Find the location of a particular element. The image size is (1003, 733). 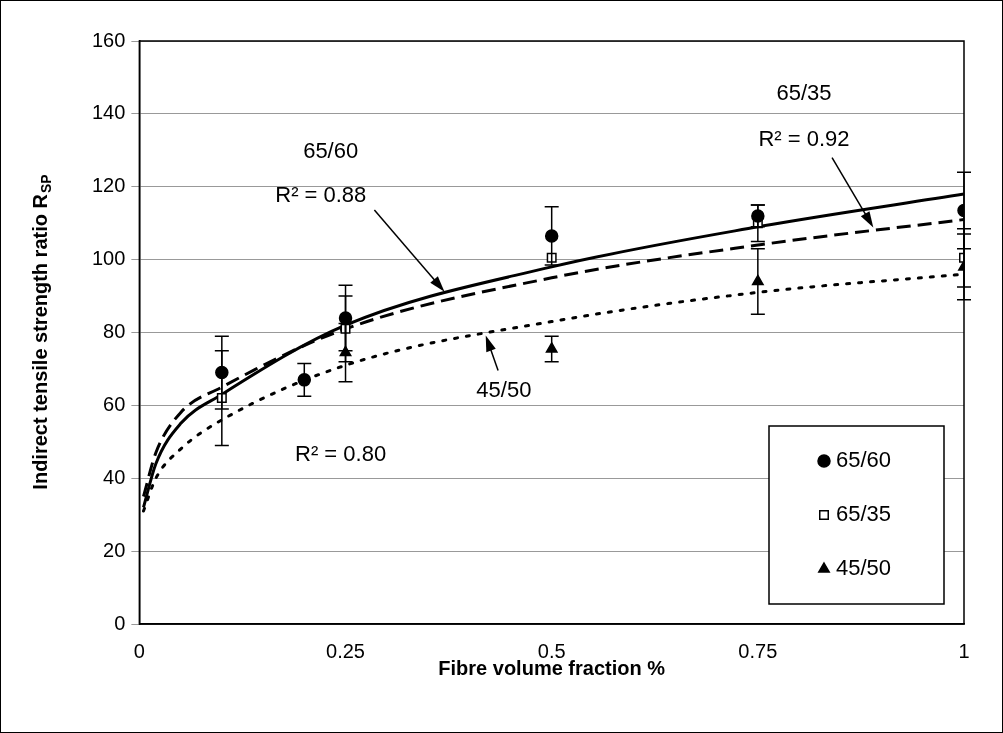

x-tick-label: 1 is located at coordinates (964, 650).